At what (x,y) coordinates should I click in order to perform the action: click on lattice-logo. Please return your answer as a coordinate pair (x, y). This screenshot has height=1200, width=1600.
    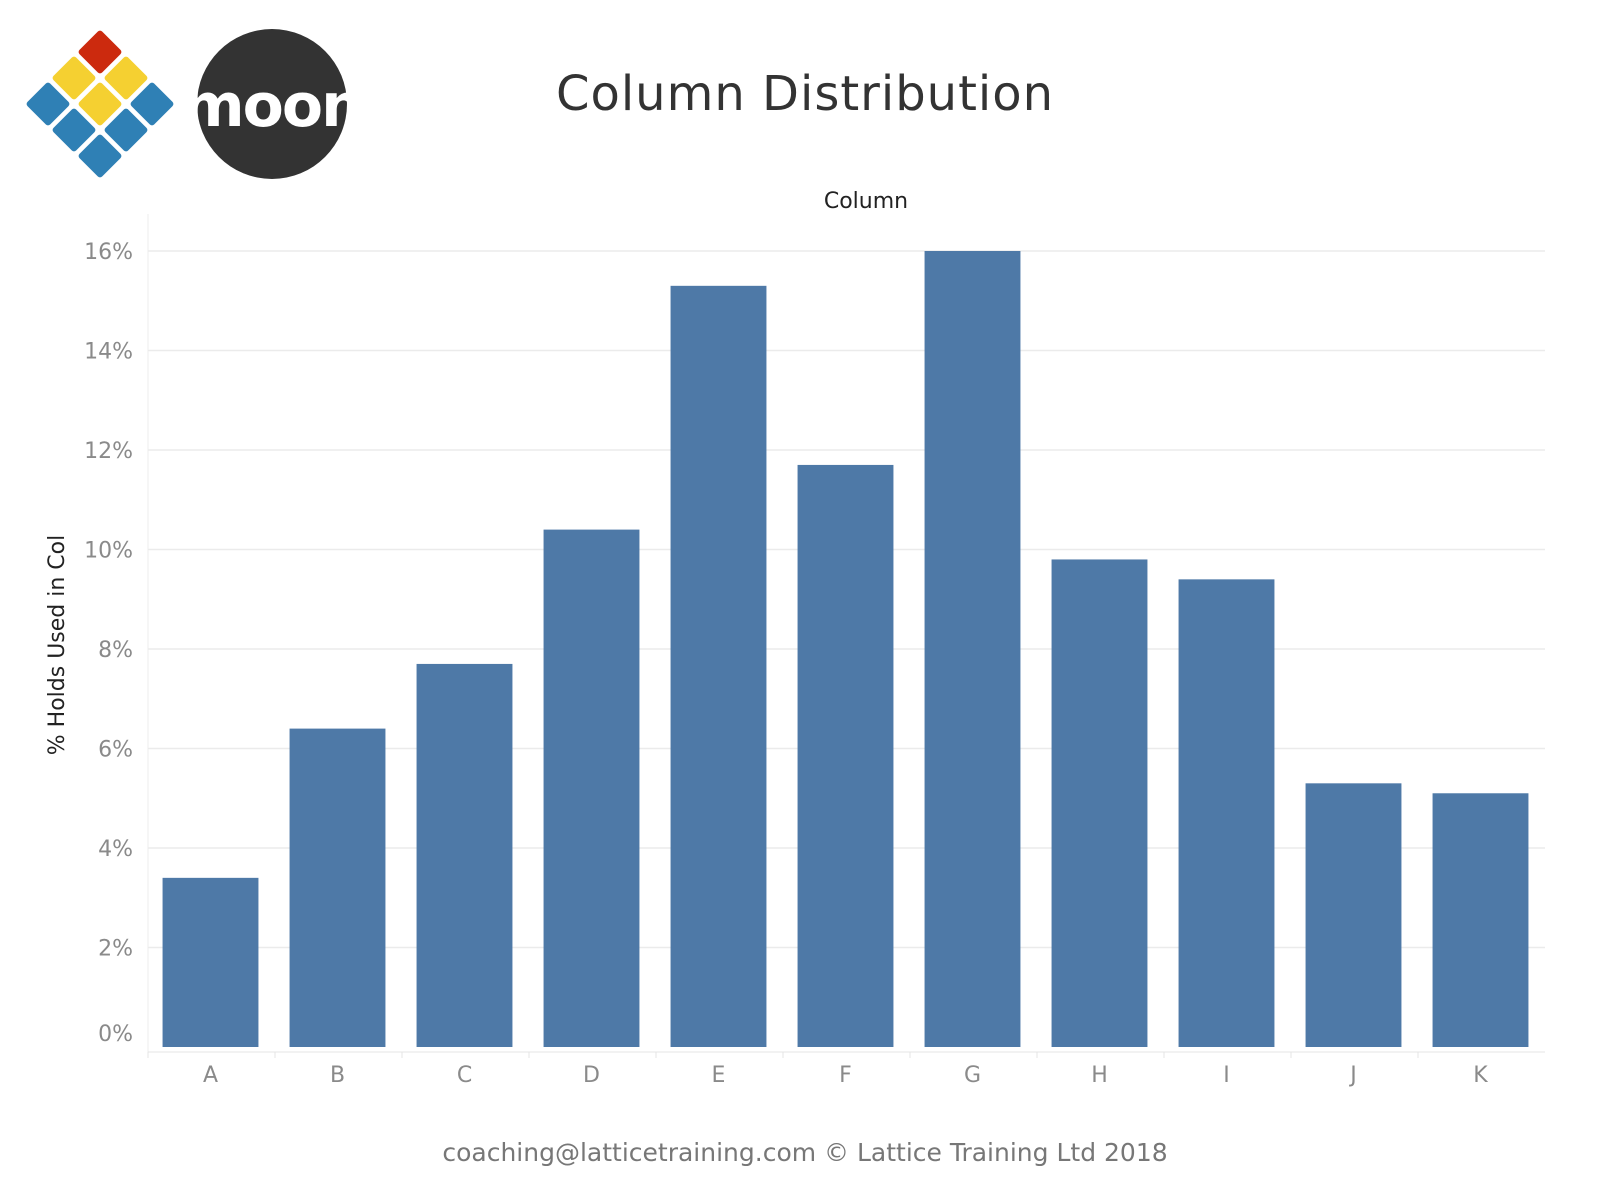
    Looking at the image, I should click on (100, 104).